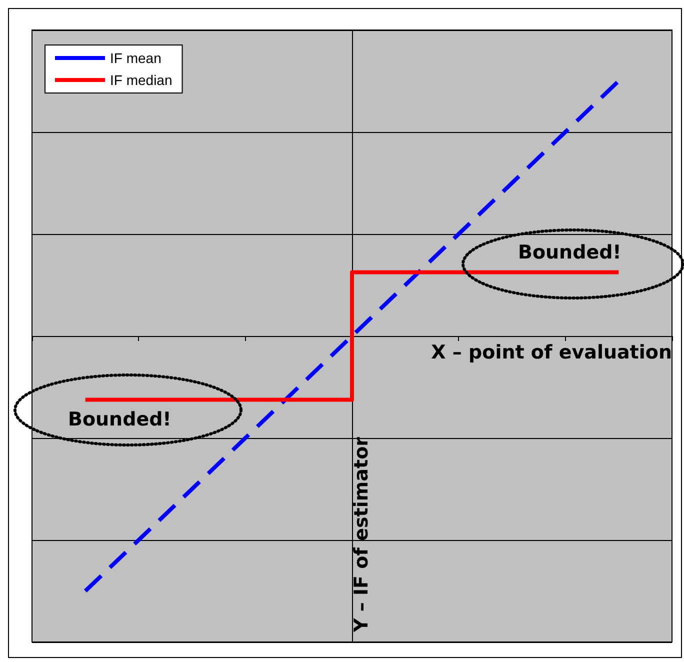 This screenshot has width=684, height=662. What do you see at coordinates (141, 80) in the screenshot?
I see `legend-label: IF median` at bounding box center [141, 80].